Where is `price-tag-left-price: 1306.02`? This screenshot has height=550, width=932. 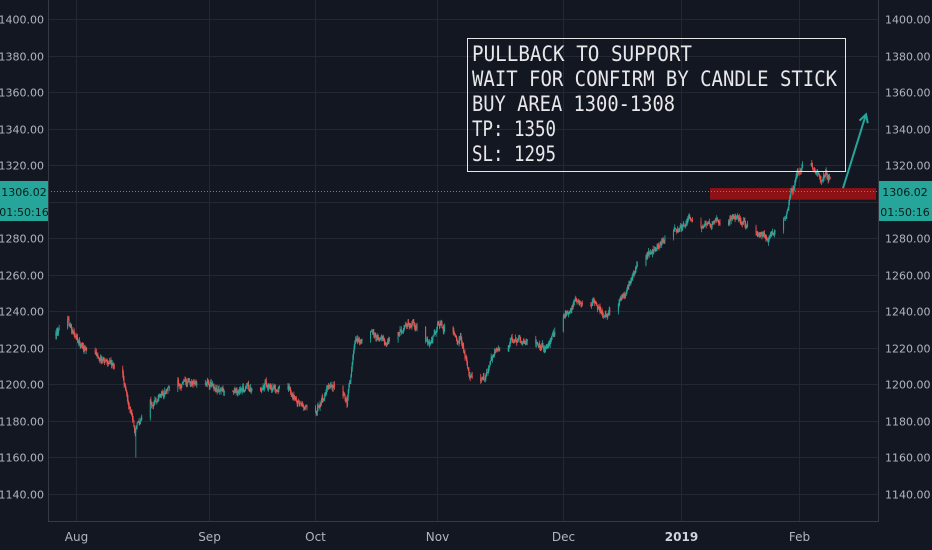 price-tag-left-price: 1306.02 is located at coordinates (24, 192).